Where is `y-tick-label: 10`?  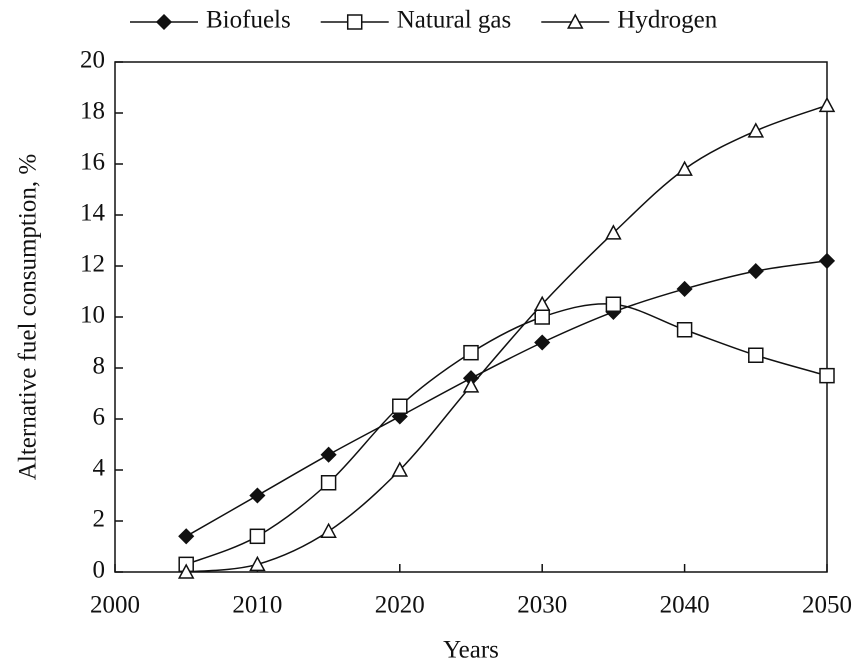 y-tick-label: 10 is located at coordinates (92, 315).